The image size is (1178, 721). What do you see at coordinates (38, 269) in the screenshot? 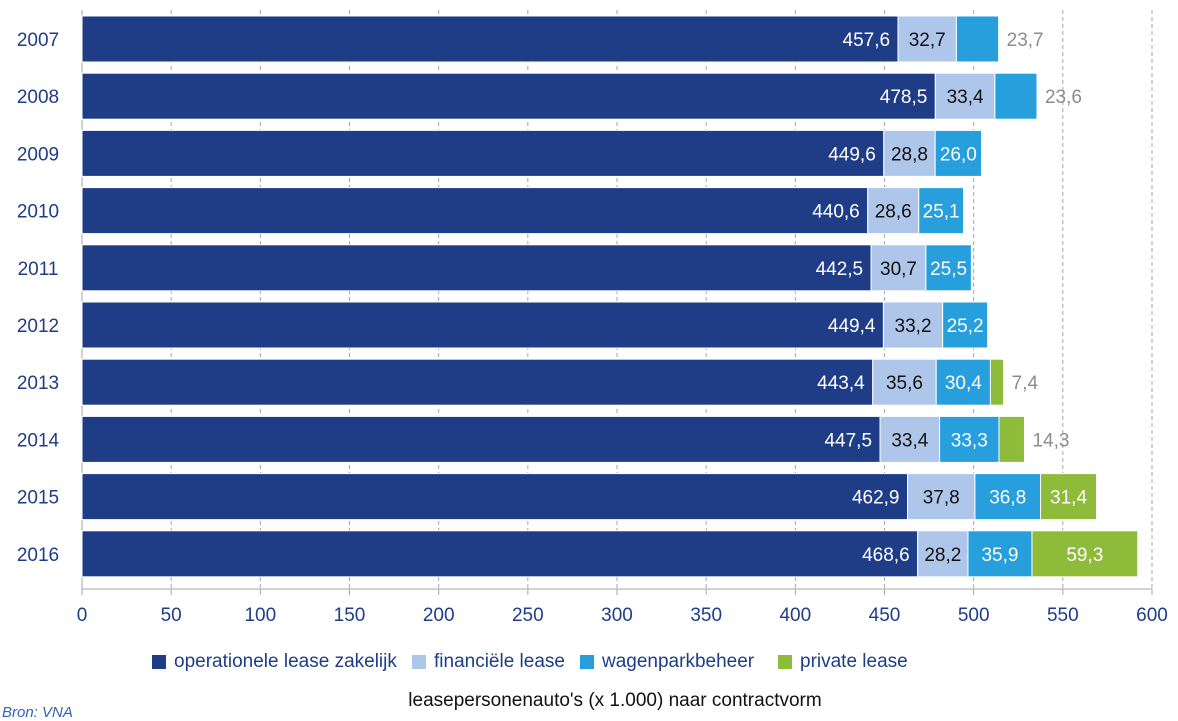
I see `y-tick-label: 2011` at bounding box center [38, 269].